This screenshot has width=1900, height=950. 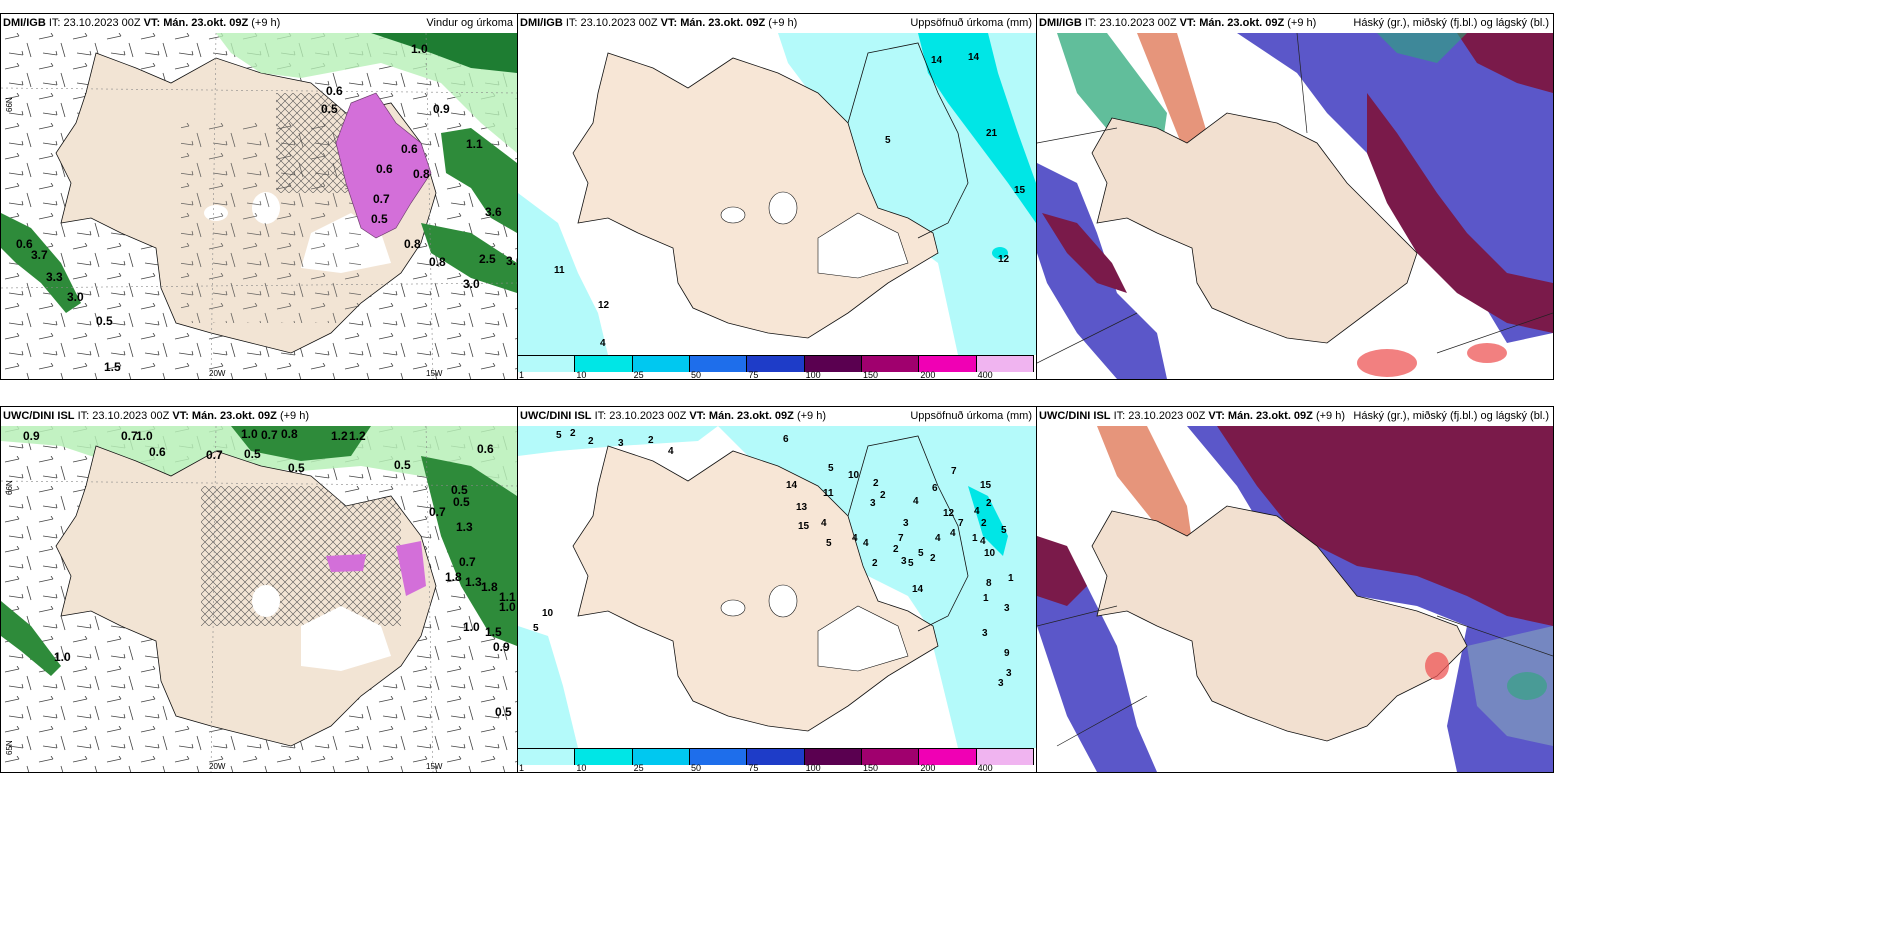 I want to click on precip-value-label: 1.1, so click(x=474, y=144).